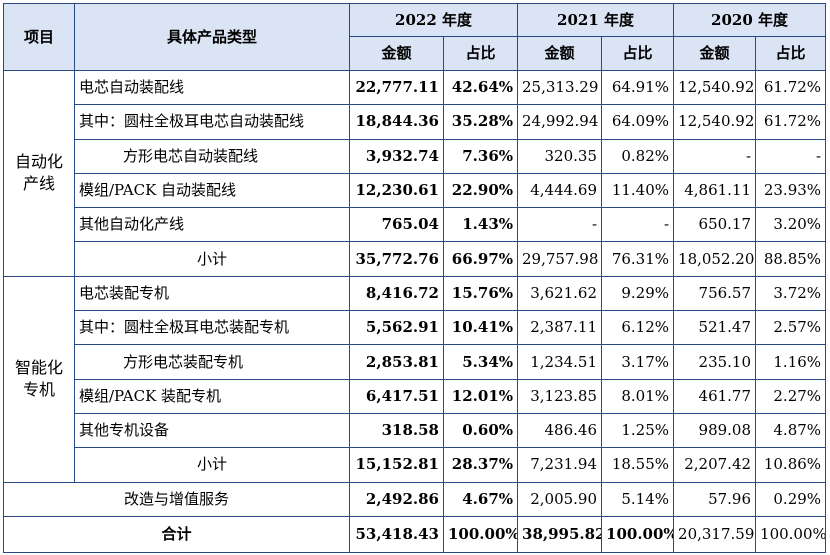 The height and width of the screenshot is (555, 830). Describe the element at coordinates (791, 293) in the screenshot. I see `ratio-cell: 3.72%` at that location.